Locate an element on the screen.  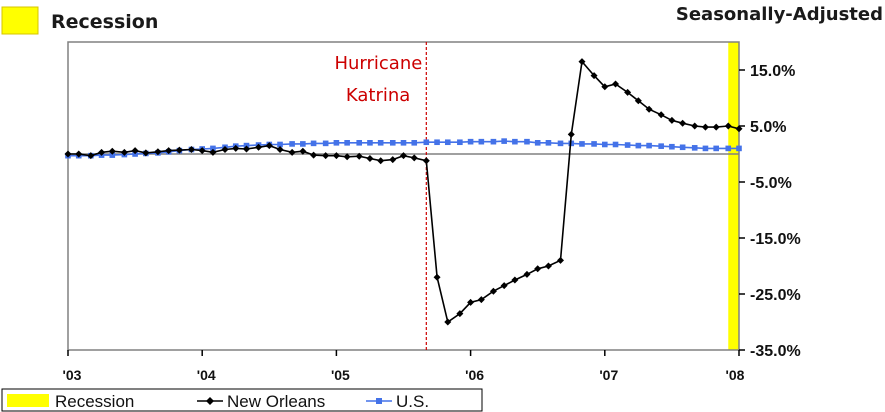
recession-band is located at coordinates (733, 196).